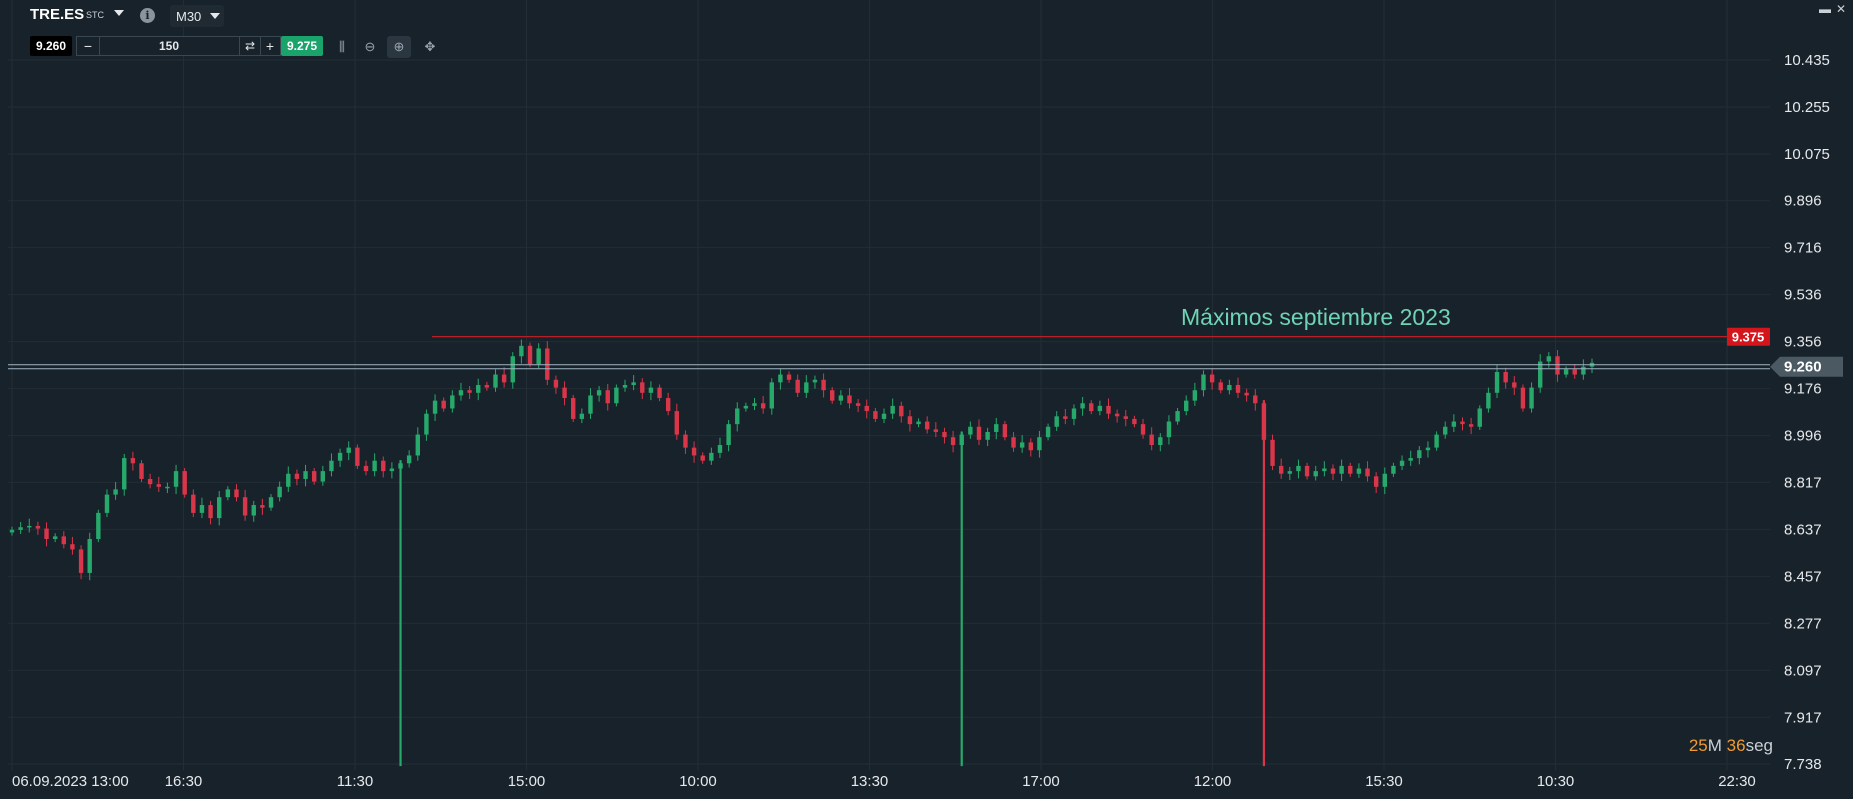 This screenshot has width=1853, height=799. I want to click on swap-icon: ⇄, so click(250, 46).